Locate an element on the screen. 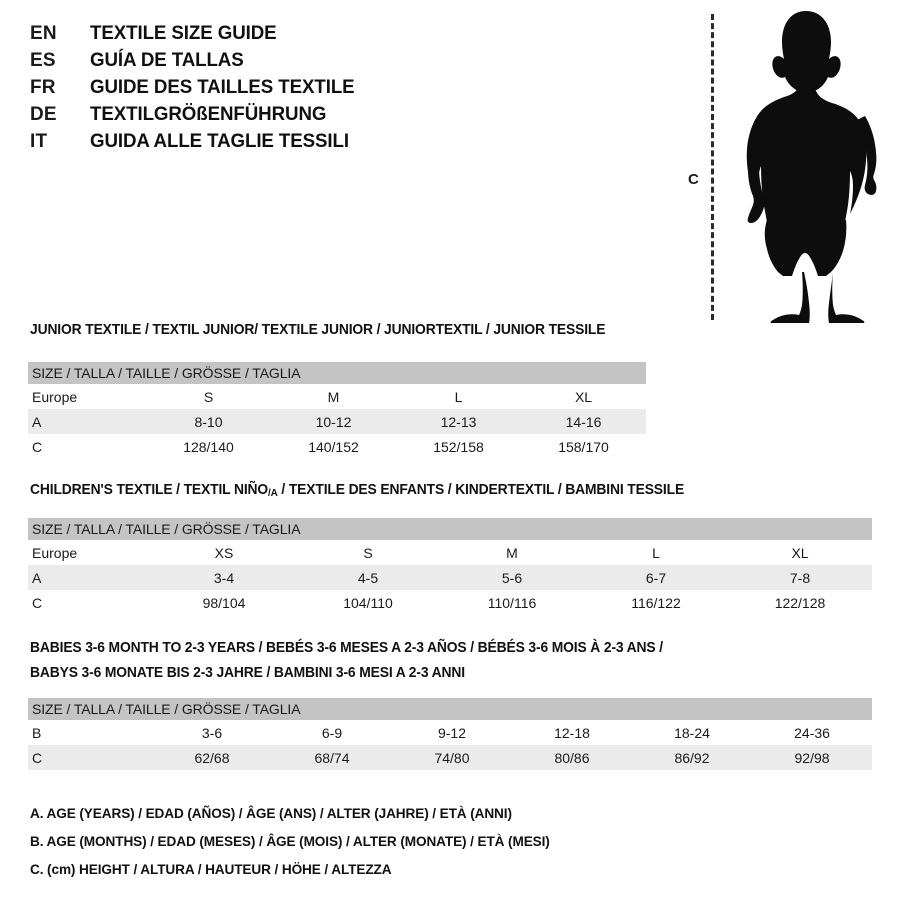 The height and width of the screenshot is (900, 900). junior-cell: 158/170 is located at coordinates (584, 446).